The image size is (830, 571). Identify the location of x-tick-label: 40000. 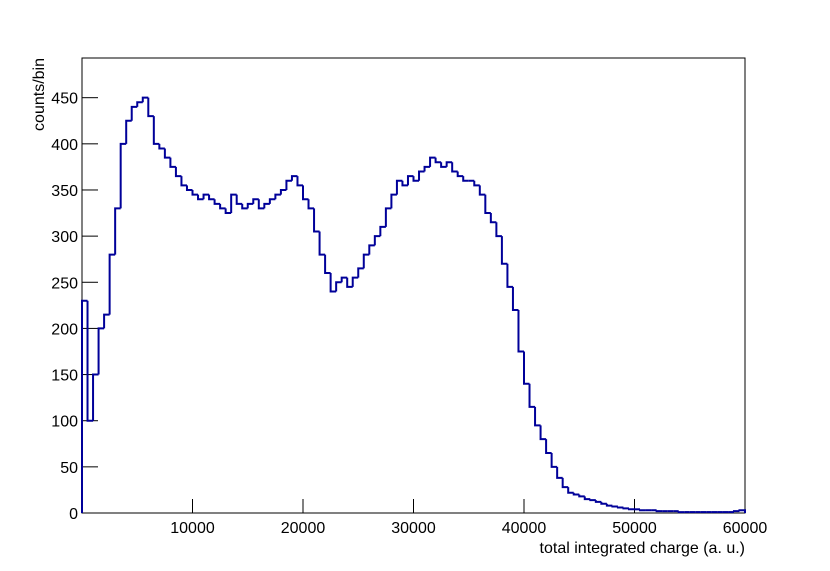
(524, 528).